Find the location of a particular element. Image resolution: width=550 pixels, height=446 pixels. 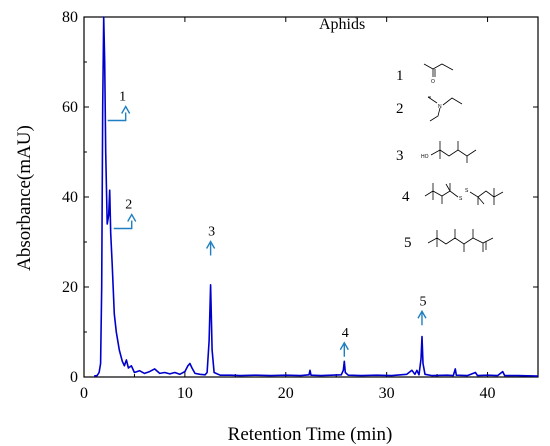

annotation-label: 3 is located at coordinates (211, 232).